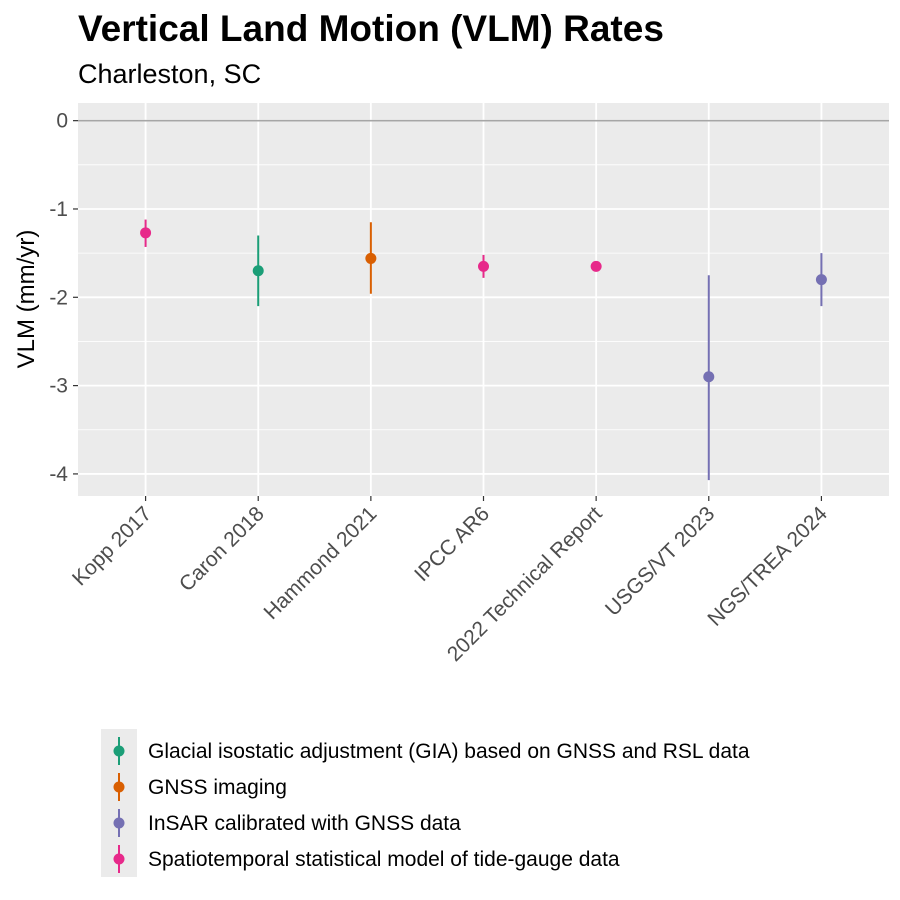 The height and width of the screenshot is (900, 900). Describe the element at coordinates (320, 563) in the screenshot. I see `x-tick-label: Hammond 2021` at that location.